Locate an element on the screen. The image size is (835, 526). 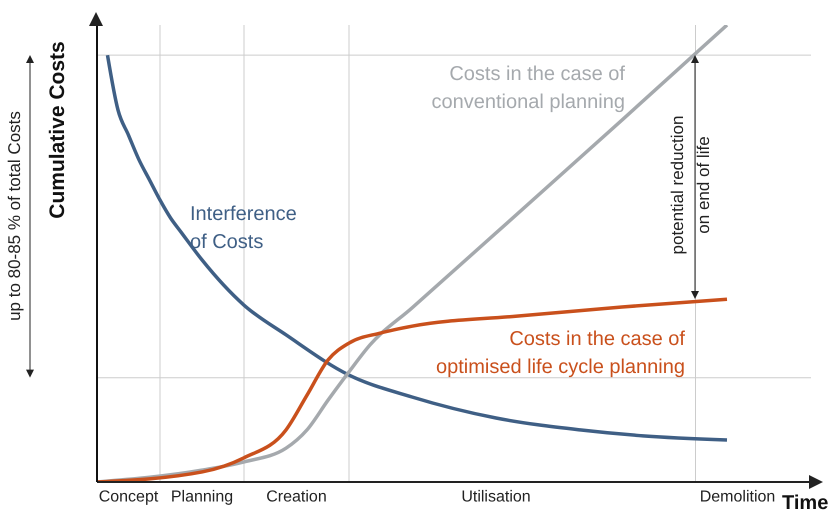
text: up to 80-85 % of total Costs is located at coordinates (15, 217).